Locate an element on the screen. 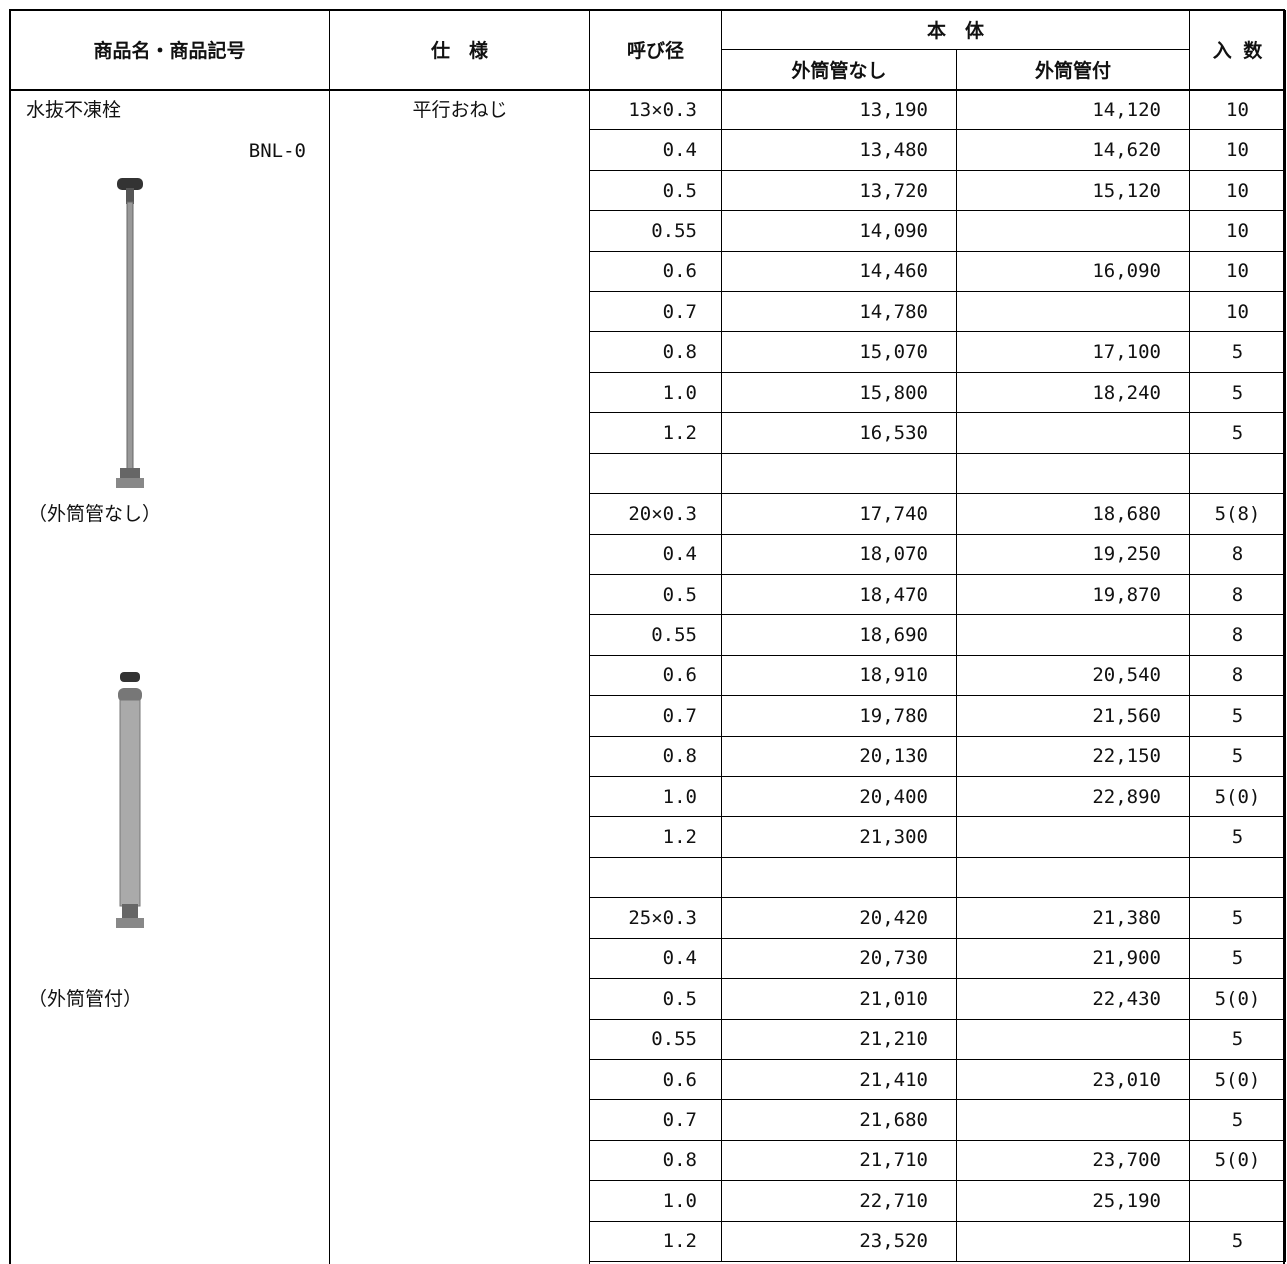 The width and height of the screenshot is (1287, 1264). table-cell: 13,190 is located at coordinates (839, 110).